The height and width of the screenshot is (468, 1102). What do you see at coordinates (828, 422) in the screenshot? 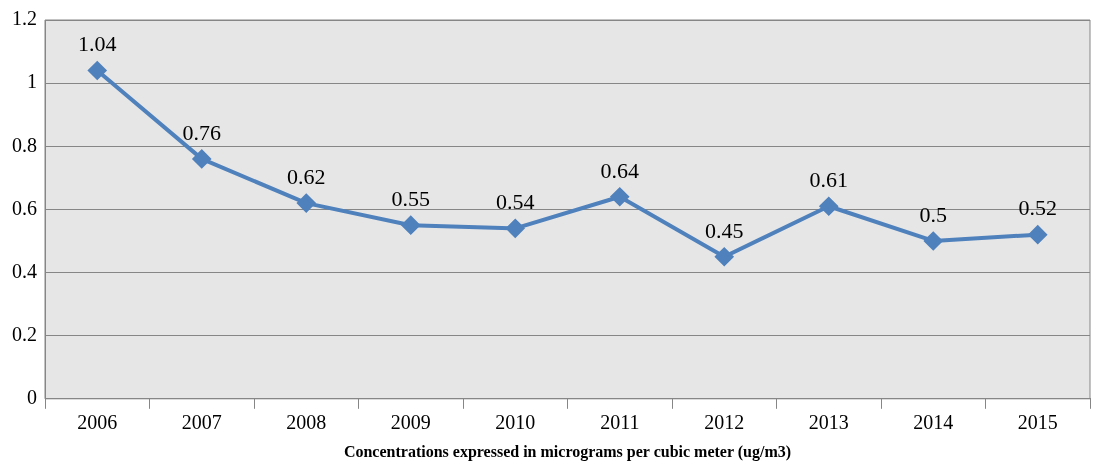
I see `x-tick-label: 2013` at bounding box center [828, 422].